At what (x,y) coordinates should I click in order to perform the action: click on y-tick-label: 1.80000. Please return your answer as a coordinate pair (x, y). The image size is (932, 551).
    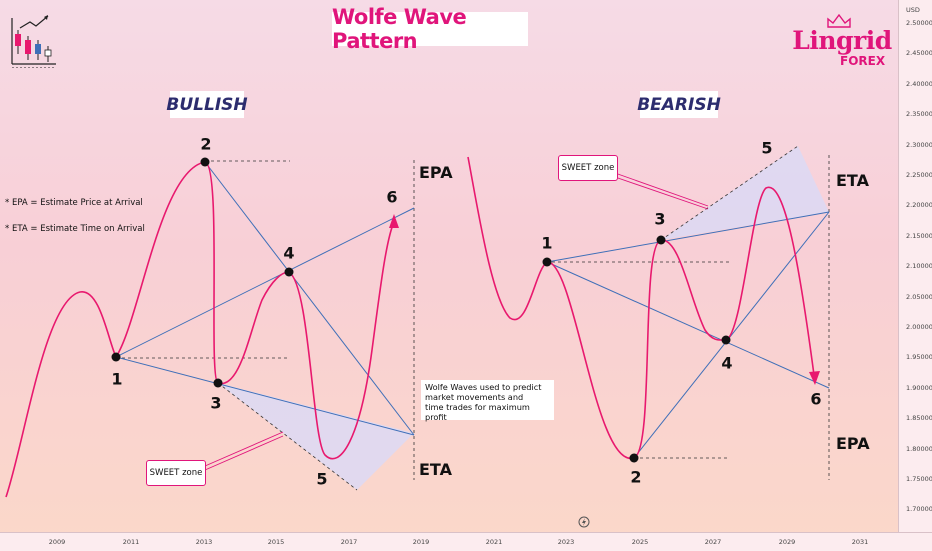
    Looking at the image, I should click on (919, 448).